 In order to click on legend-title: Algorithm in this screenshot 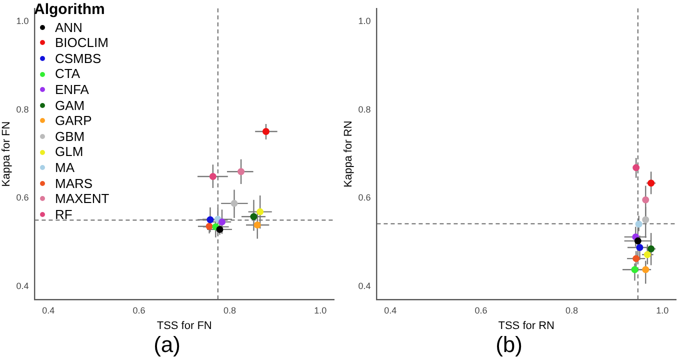, I will do `click(70, 9)`.